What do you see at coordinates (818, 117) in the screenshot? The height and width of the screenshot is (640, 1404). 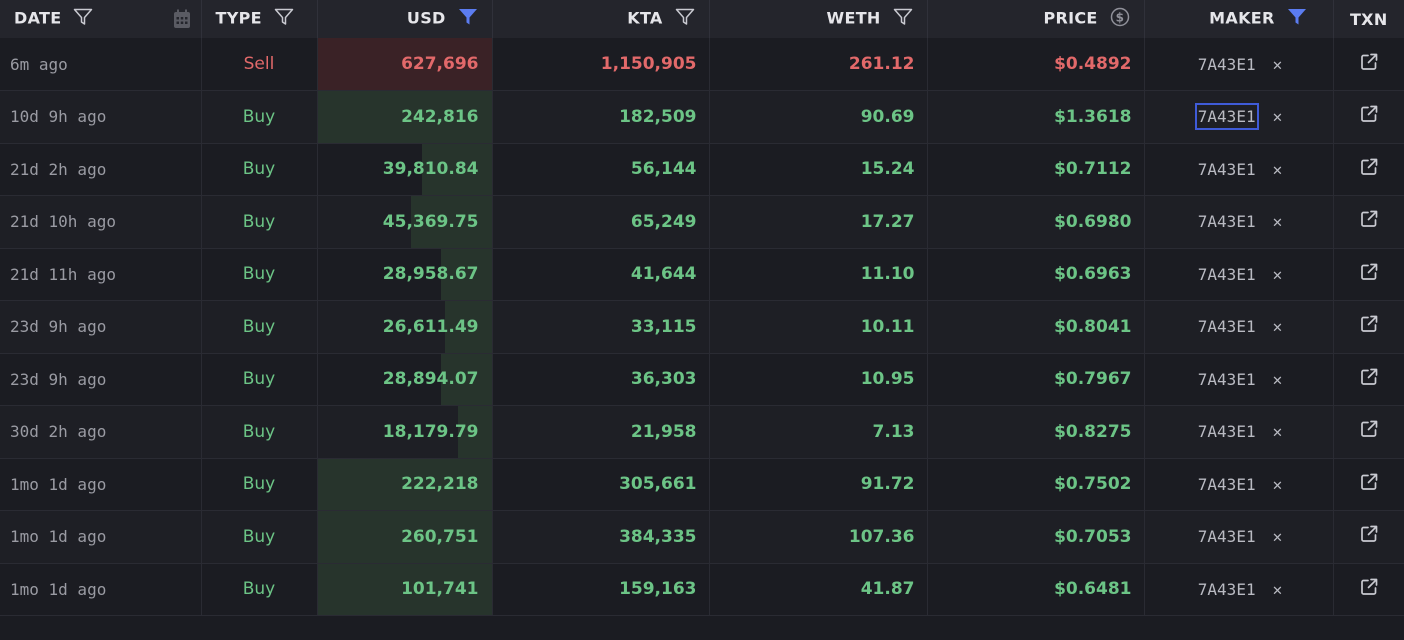 I see `weth-cell: 90.69` at bounding box center [818, 117].